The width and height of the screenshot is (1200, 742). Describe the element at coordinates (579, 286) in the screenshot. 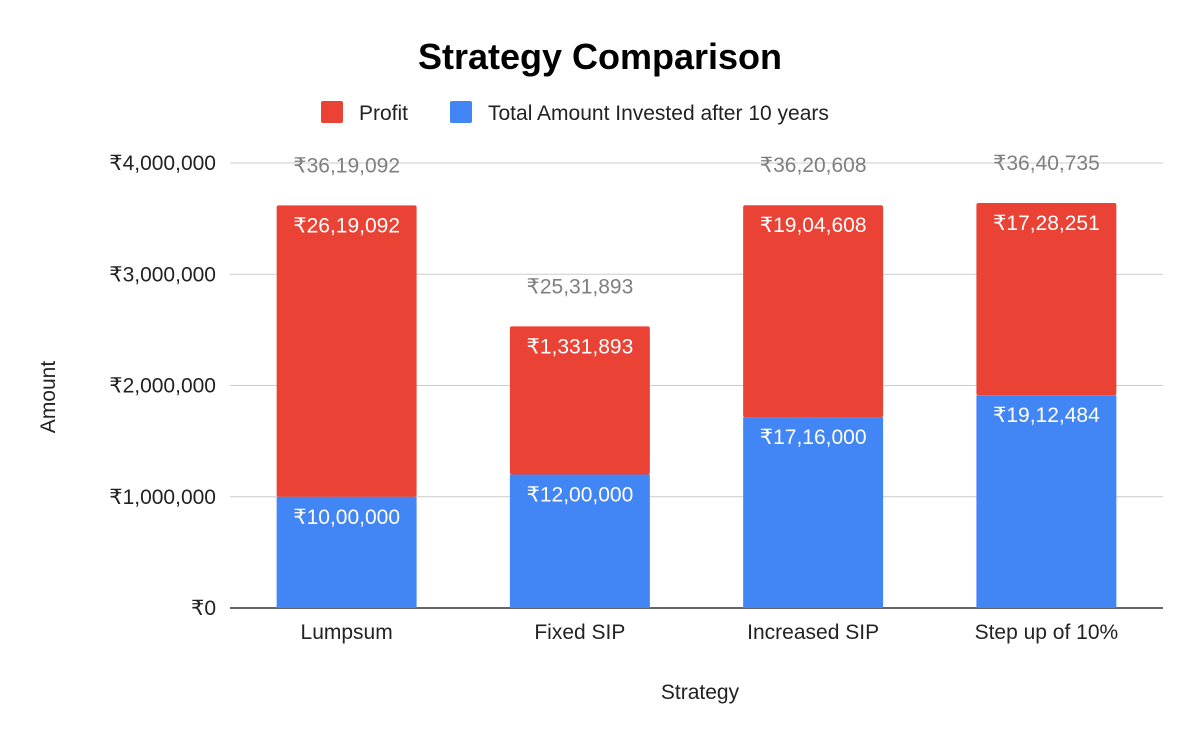

I see `data-label-total: ₹25,31,893` at that location.